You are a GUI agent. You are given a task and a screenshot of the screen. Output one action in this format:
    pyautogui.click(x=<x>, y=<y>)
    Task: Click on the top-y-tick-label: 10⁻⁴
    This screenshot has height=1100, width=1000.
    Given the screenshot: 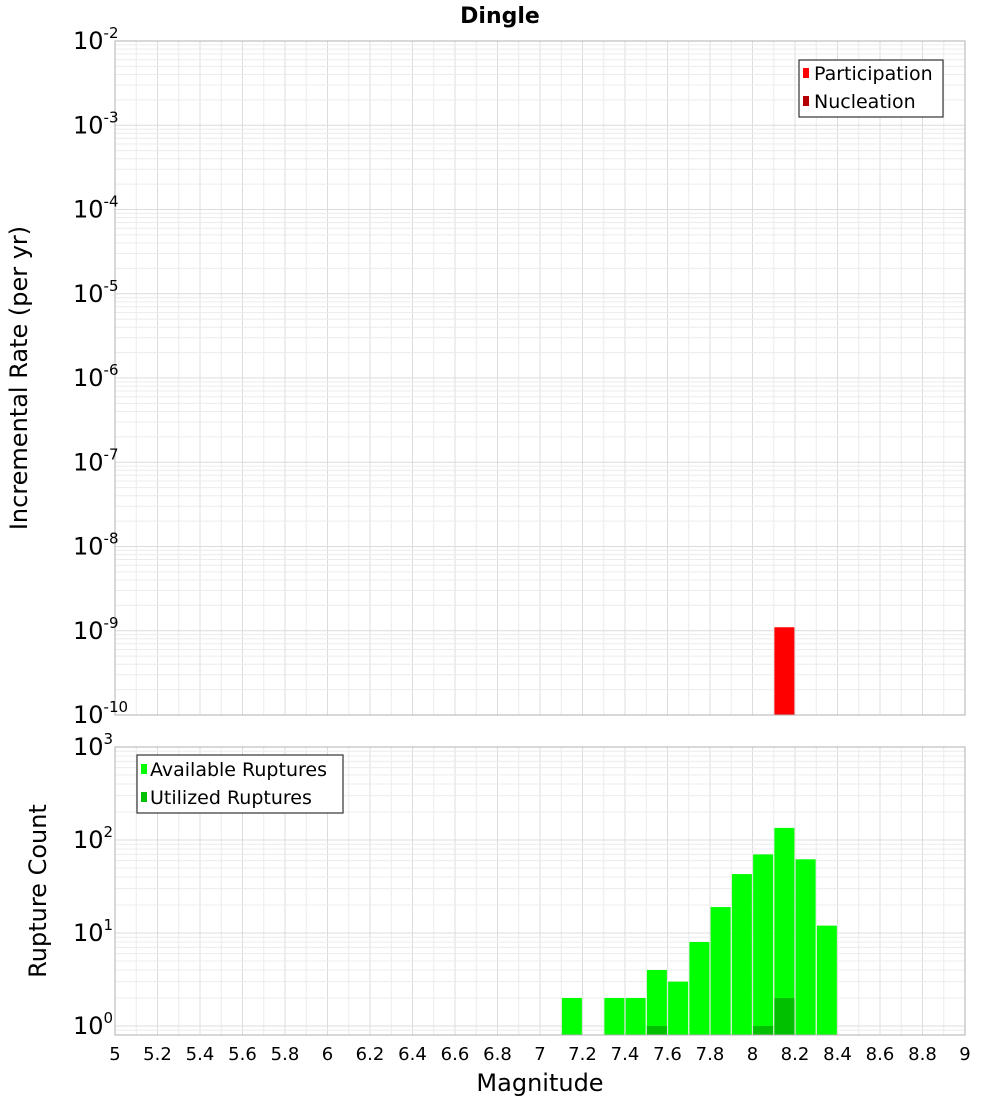 What is the action you would take?
    pyautogui.click(x=96, y=208)
    